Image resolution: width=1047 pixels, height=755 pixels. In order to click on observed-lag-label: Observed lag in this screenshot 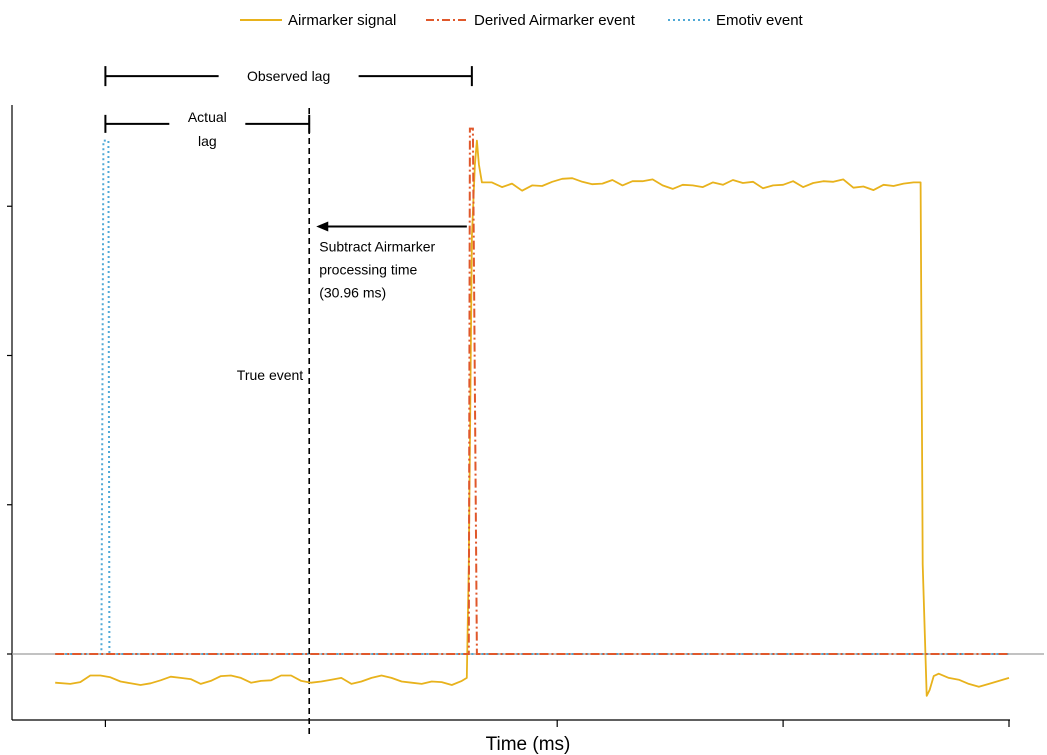, I will do `click(288, 76)`.